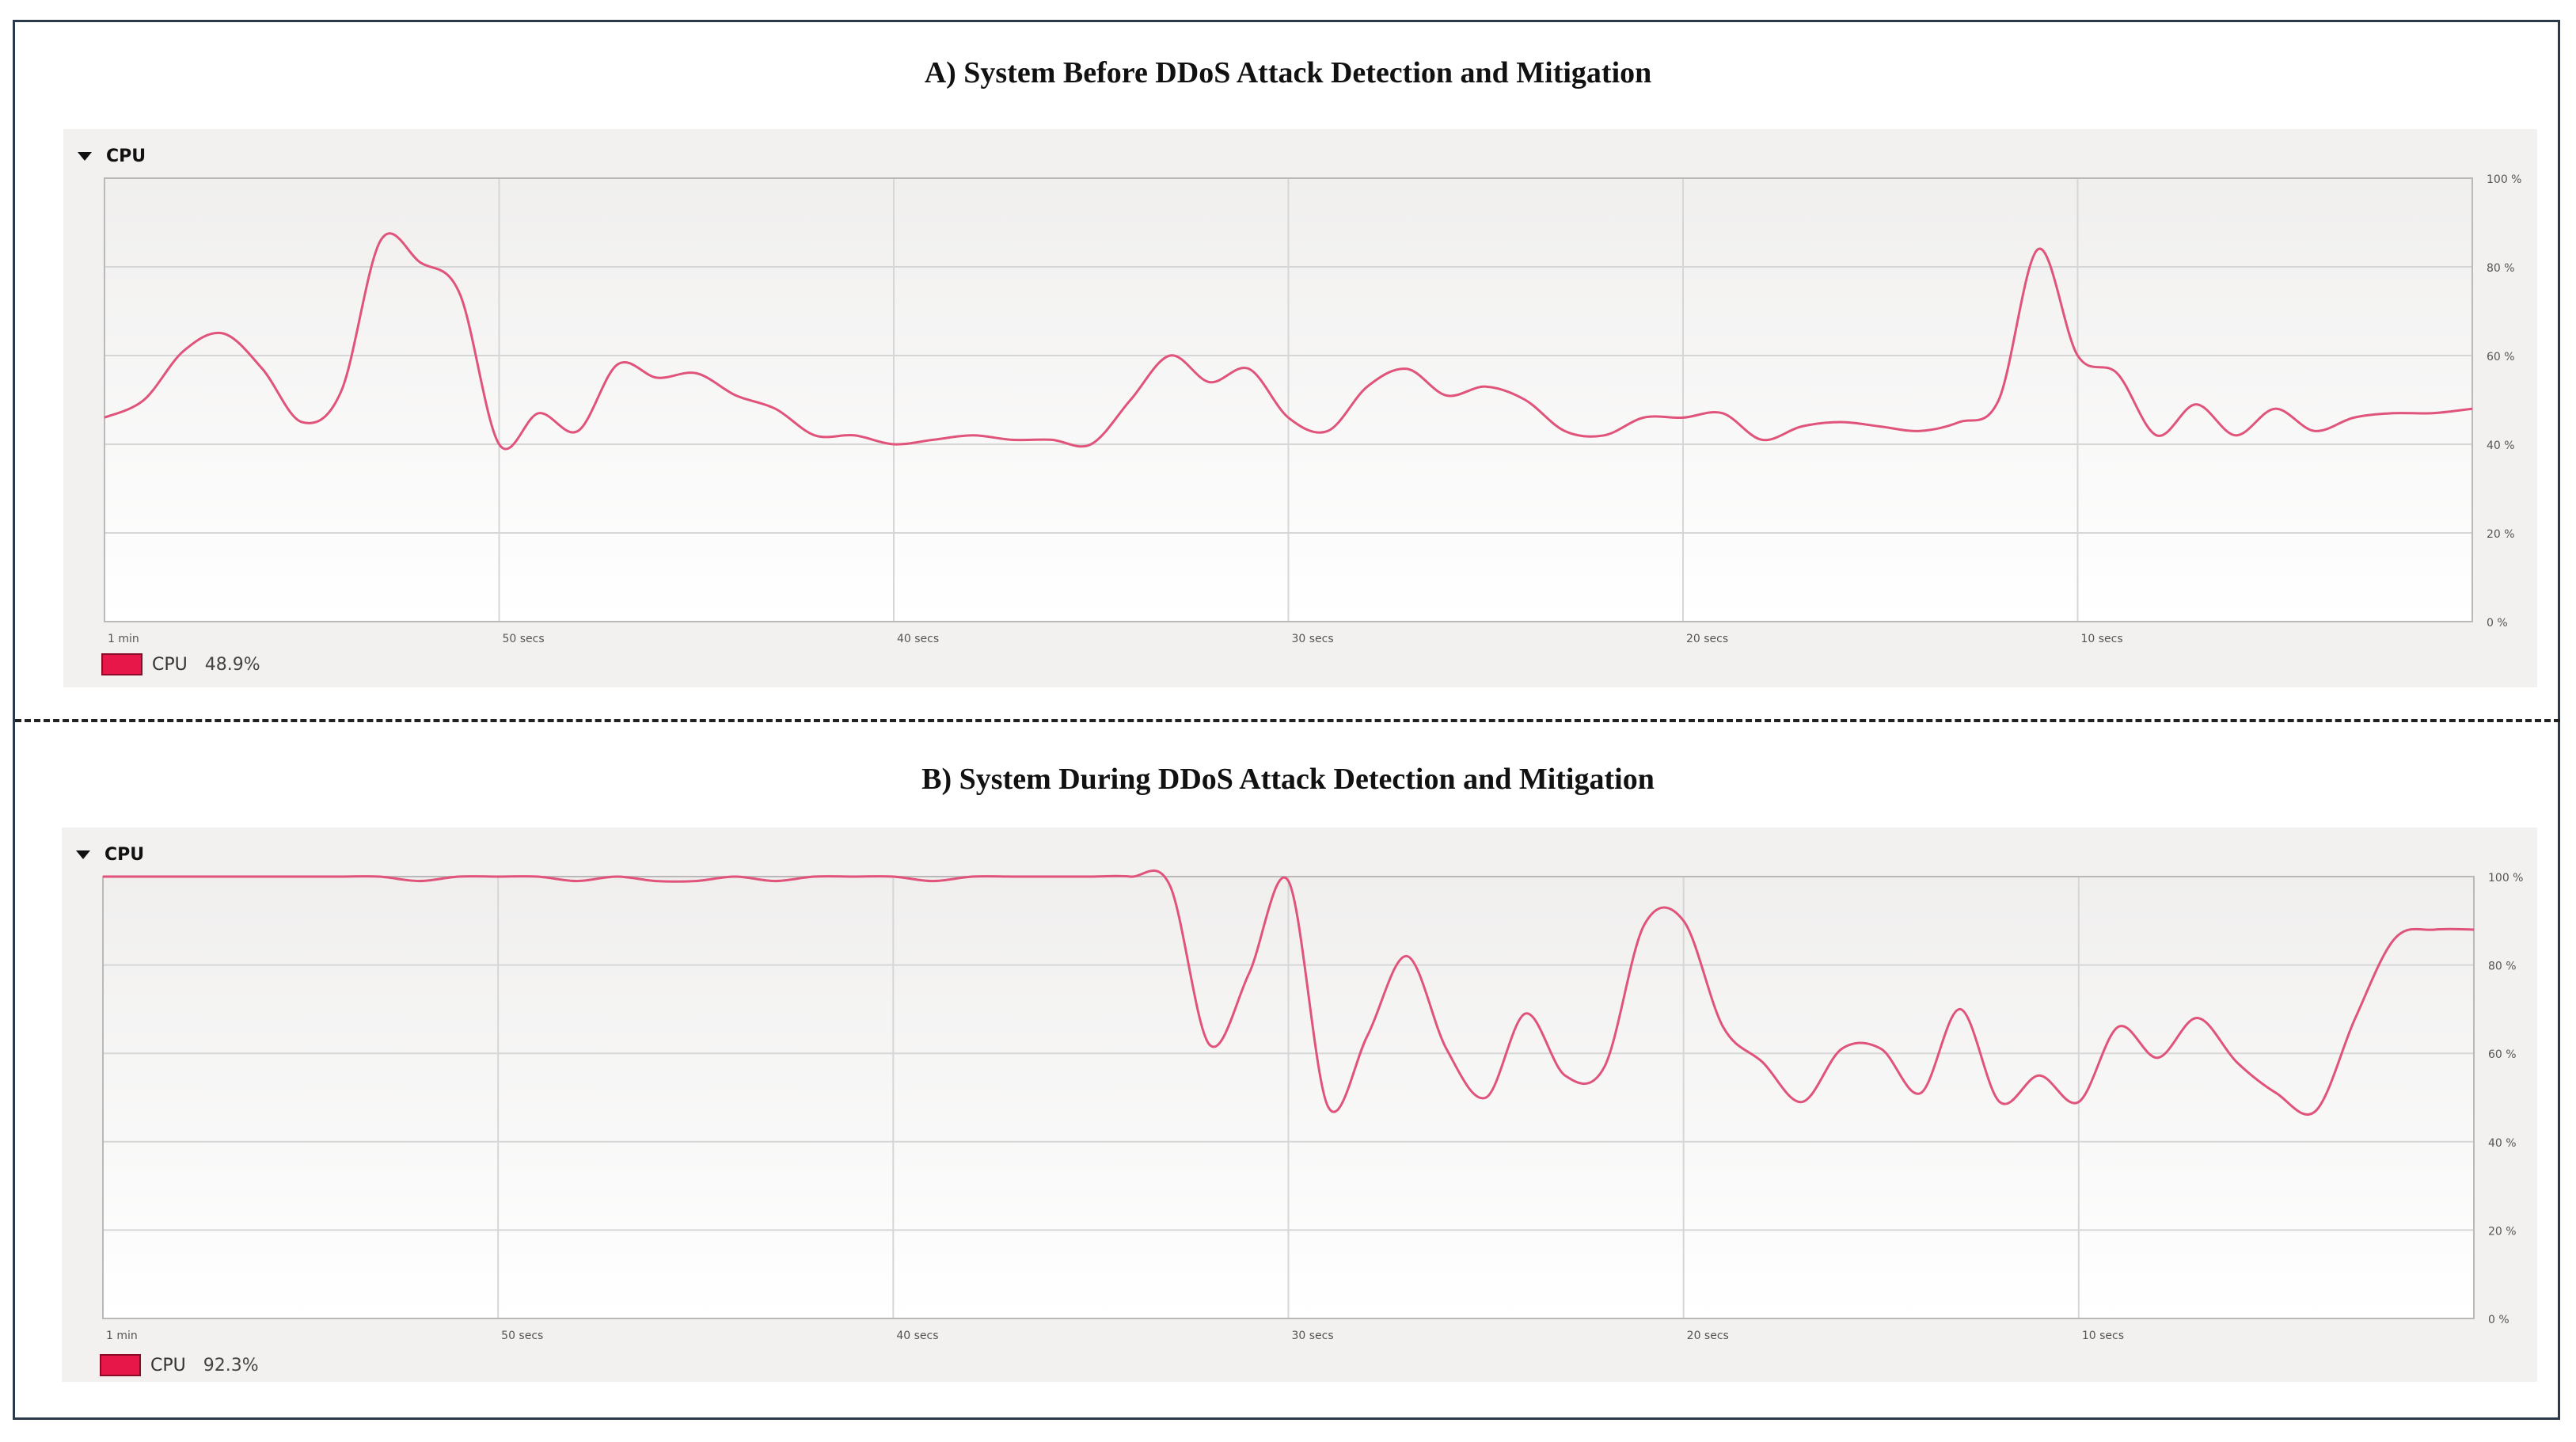 The width and height of the screenshot is (2576, 1442). I want to click on chart-a-x-tick-label: 1 min, so click(124, 639).